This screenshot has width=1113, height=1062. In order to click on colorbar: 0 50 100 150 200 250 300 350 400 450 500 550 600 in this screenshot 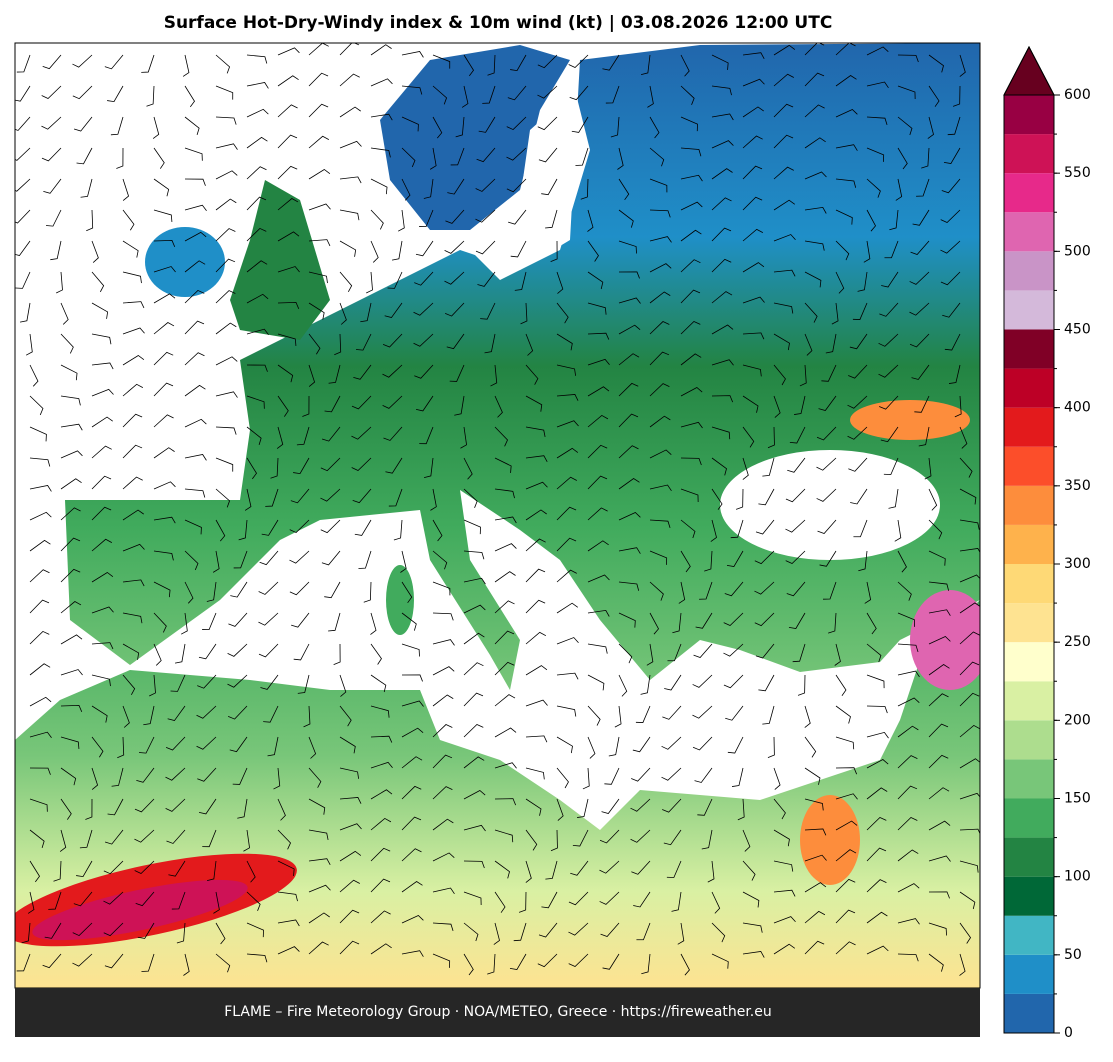, I will do `click(1047, 543)`.